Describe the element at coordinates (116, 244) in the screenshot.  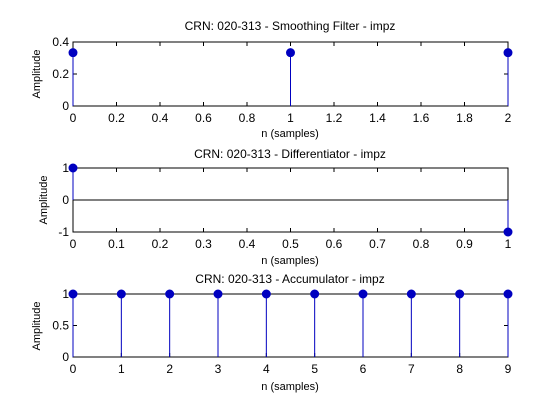
I see `x-tick-label: 0.1` at that location.